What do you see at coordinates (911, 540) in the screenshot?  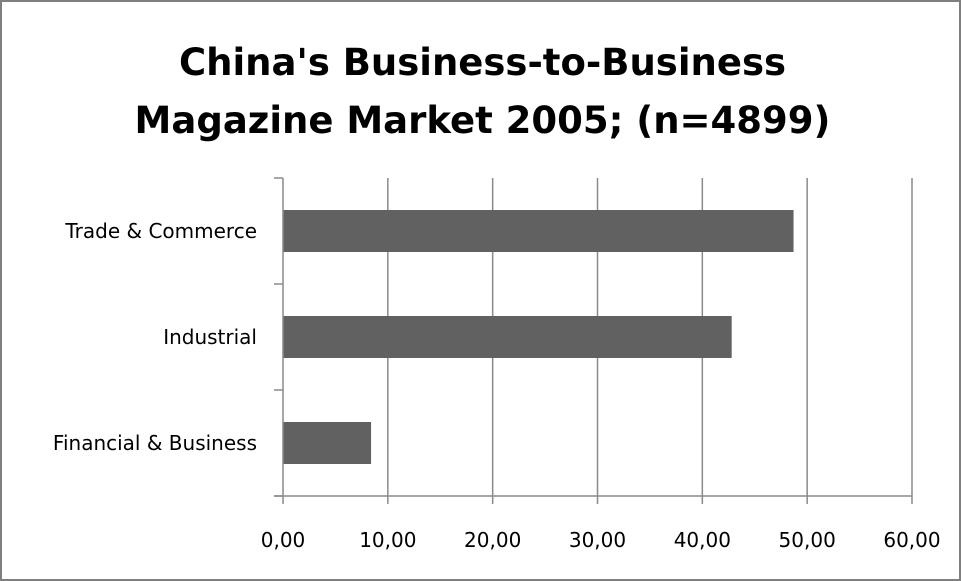 I see `x-tick-label-6: 60,00` at bounding box center [911, 540].